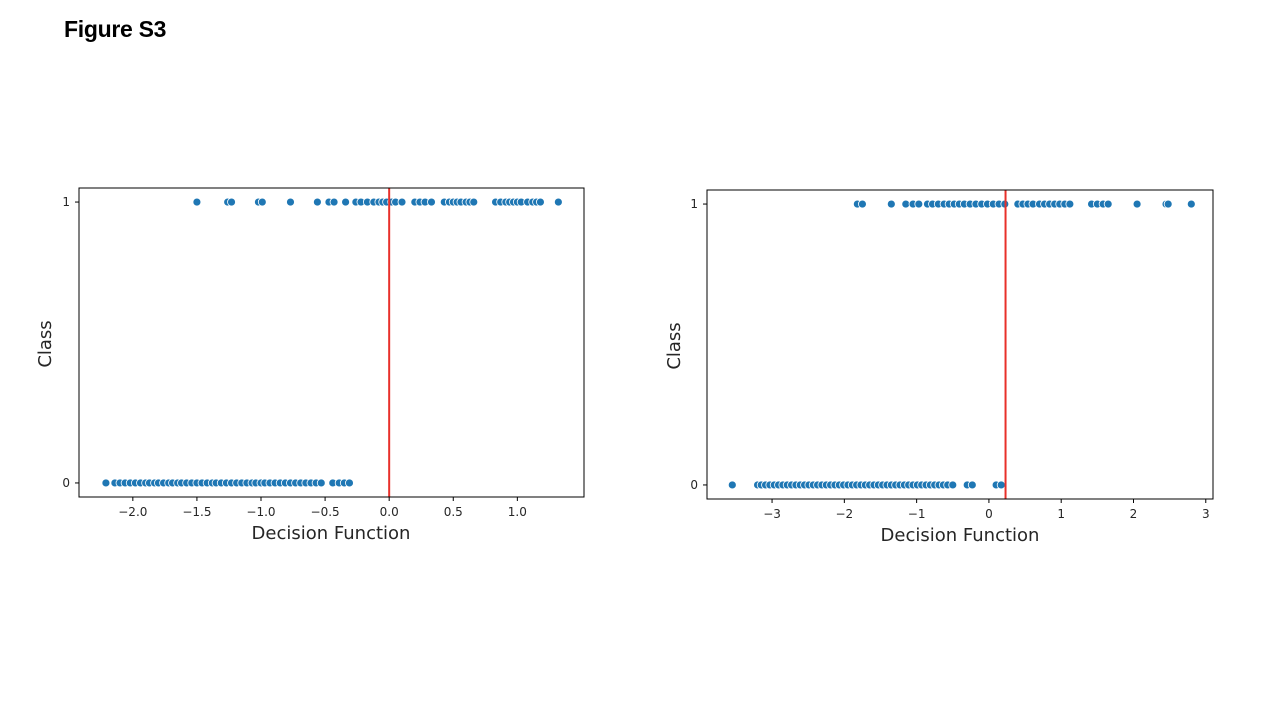 Image resolution: width=1280 pixels, height=720 pixels. Describe the element at coordinates (325, 512) in the screenshot. I see `x-tick-label: −0.5` at that location.